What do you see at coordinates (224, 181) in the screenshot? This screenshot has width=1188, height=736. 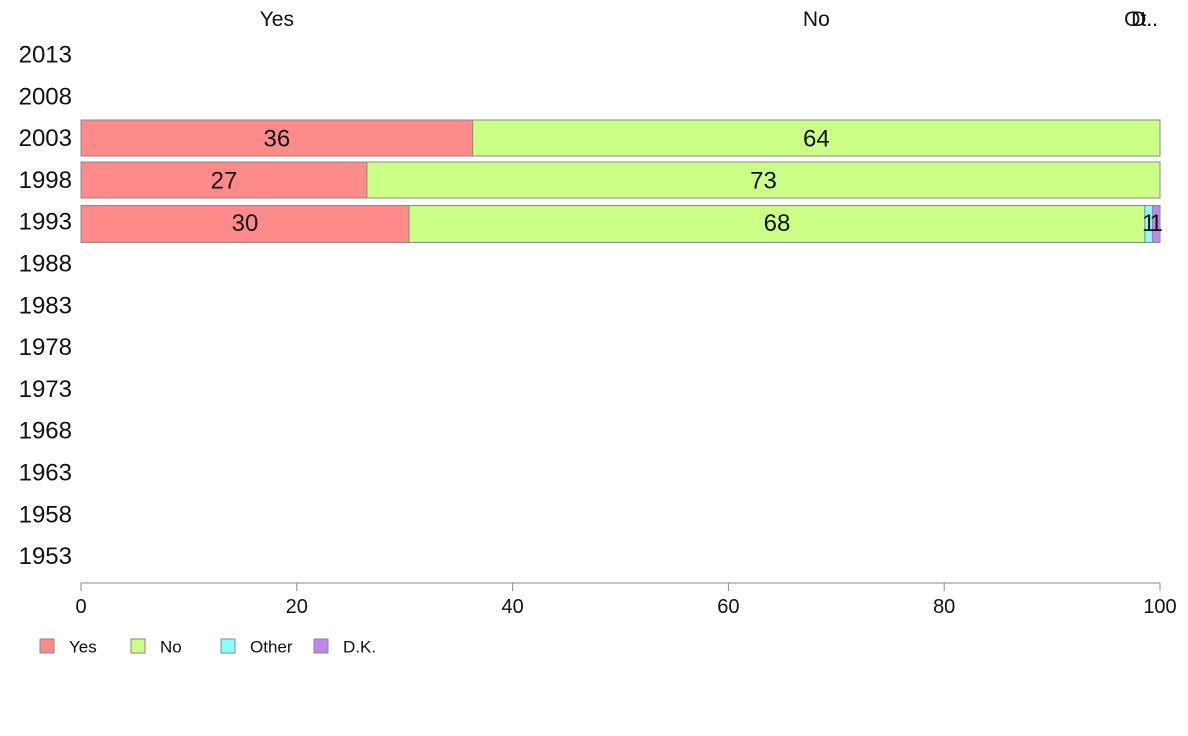 I see `data-label: 27` at bounding box center [224, 181].